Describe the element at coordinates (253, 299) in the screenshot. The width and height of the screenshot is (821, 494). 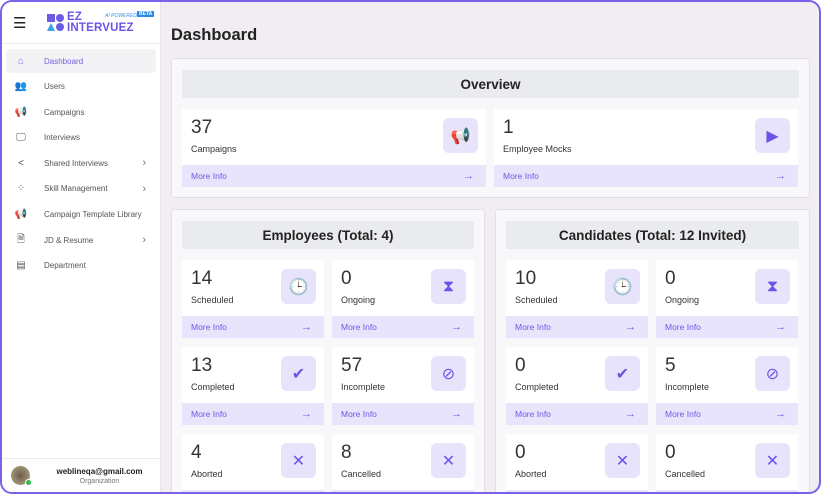
I see `employees-card-scheduled: 14 Scheduled 🕒 More Info →` at that location.